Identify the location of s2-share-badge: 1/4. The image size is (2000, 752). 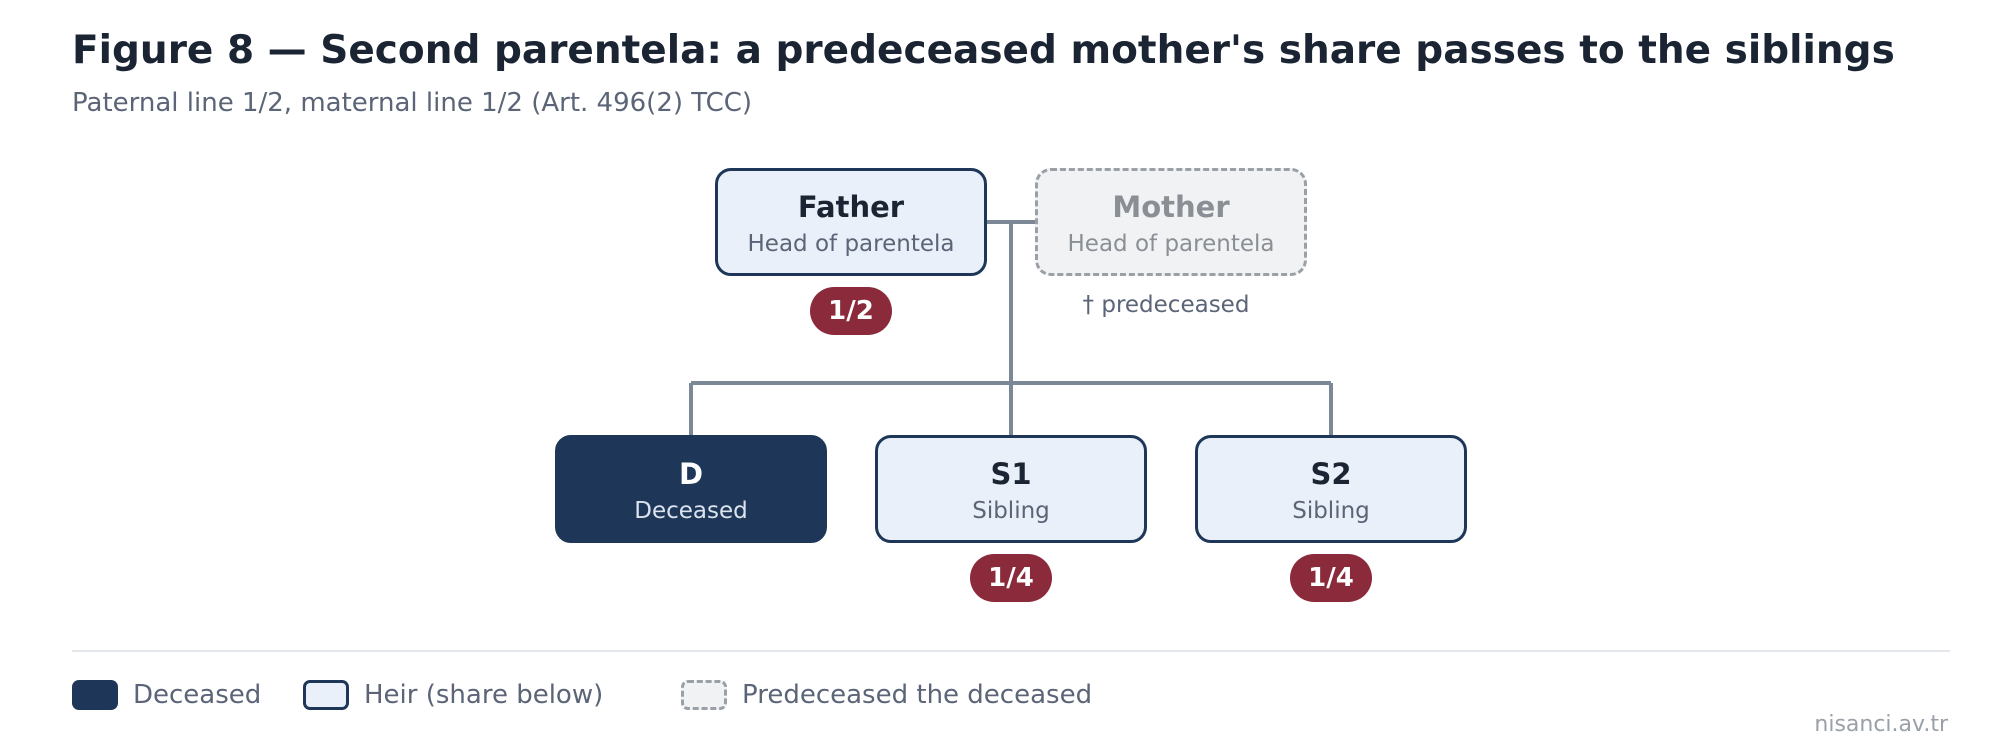
(1331, 578).